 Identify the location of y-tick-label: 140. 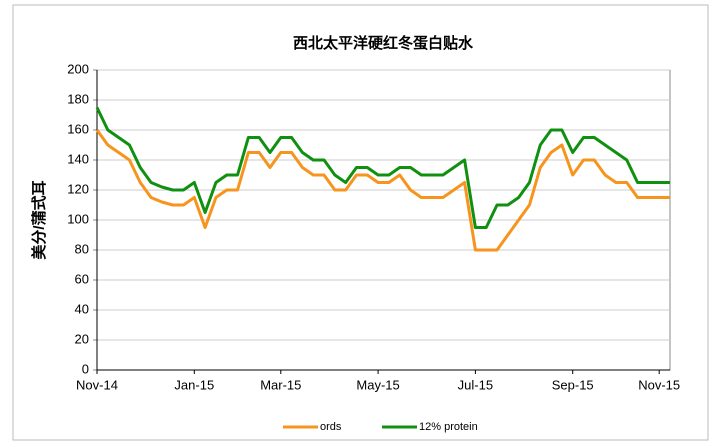
(78, 158).